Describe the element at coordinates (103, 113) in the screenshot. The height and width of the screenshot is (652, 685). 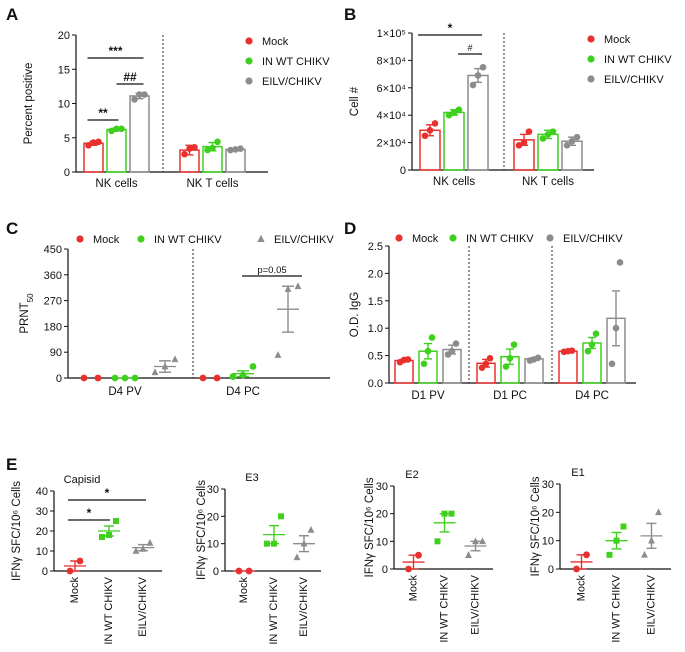
I see `significance-label: **` at that location.